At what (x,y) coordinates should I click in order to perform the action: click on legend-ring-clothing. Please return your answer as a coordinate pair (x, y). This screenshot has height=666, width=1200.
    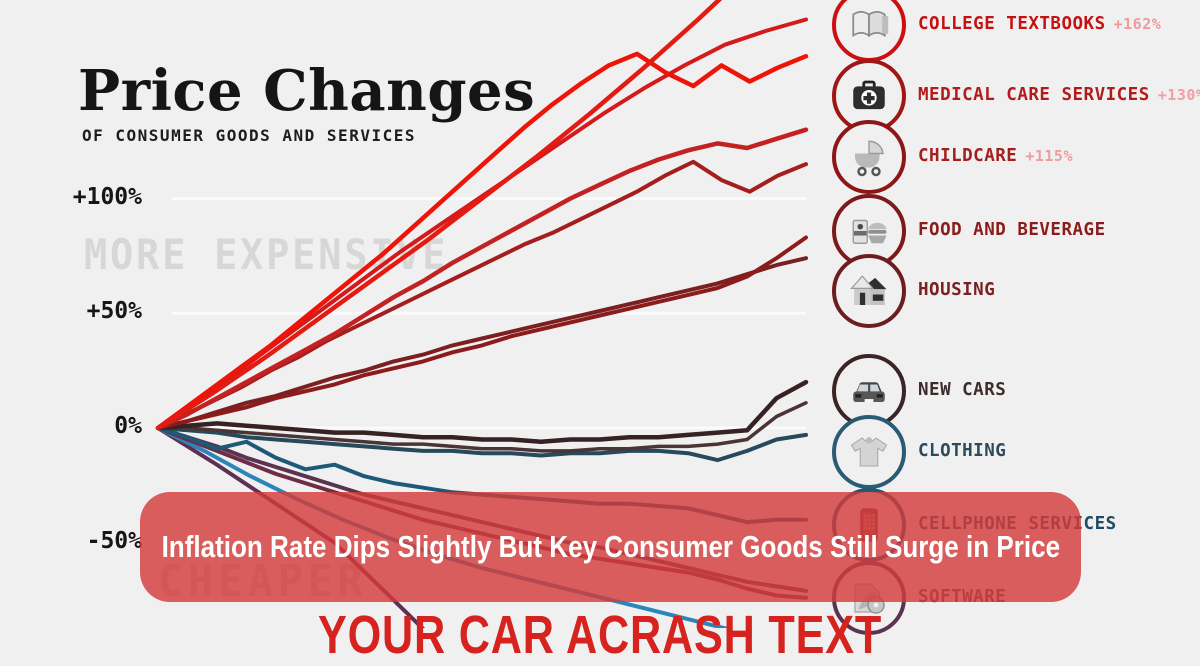
    Looking at the image, I should click on (869, 452).